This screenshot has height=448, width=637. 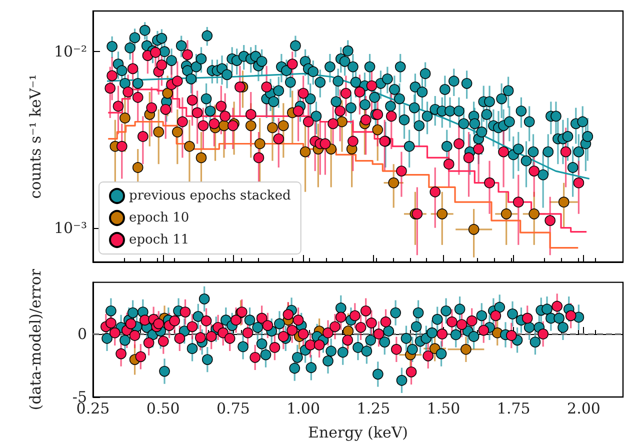 What do you see at coordinates (443, 409) in the screenshot?
I see `x-tick-label: 1.50` at bounding box center [443, 409].